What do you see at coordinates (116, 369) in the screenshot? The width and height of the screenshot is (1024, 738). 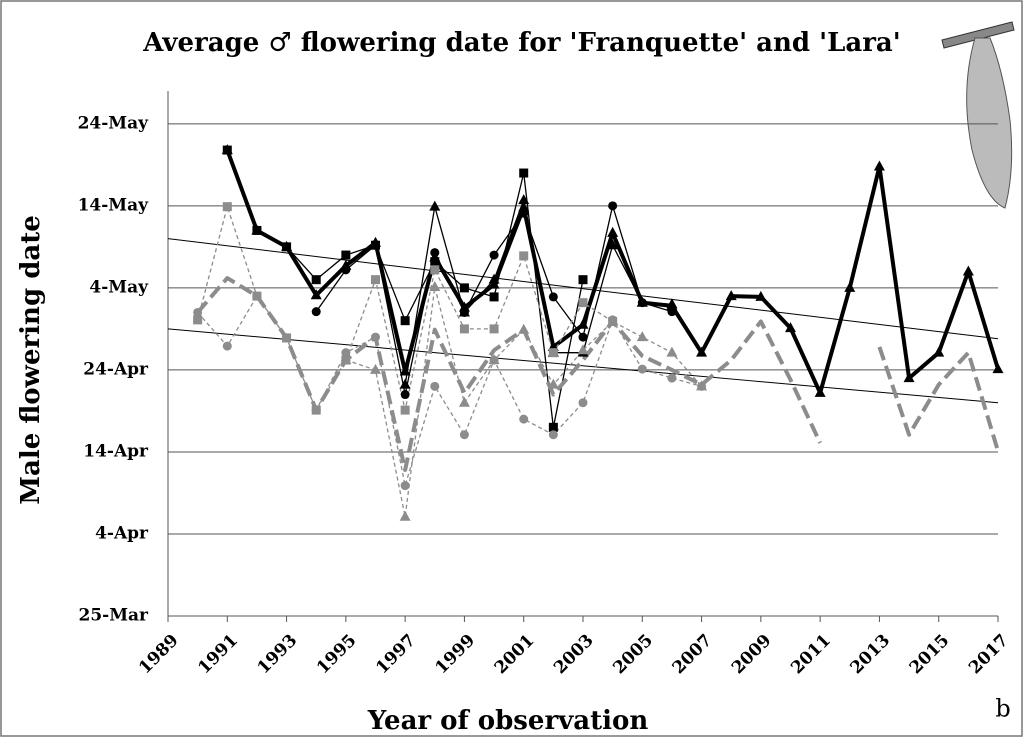 I see `y-tick-label: 24-Apr` at bounding box center [116, 369].